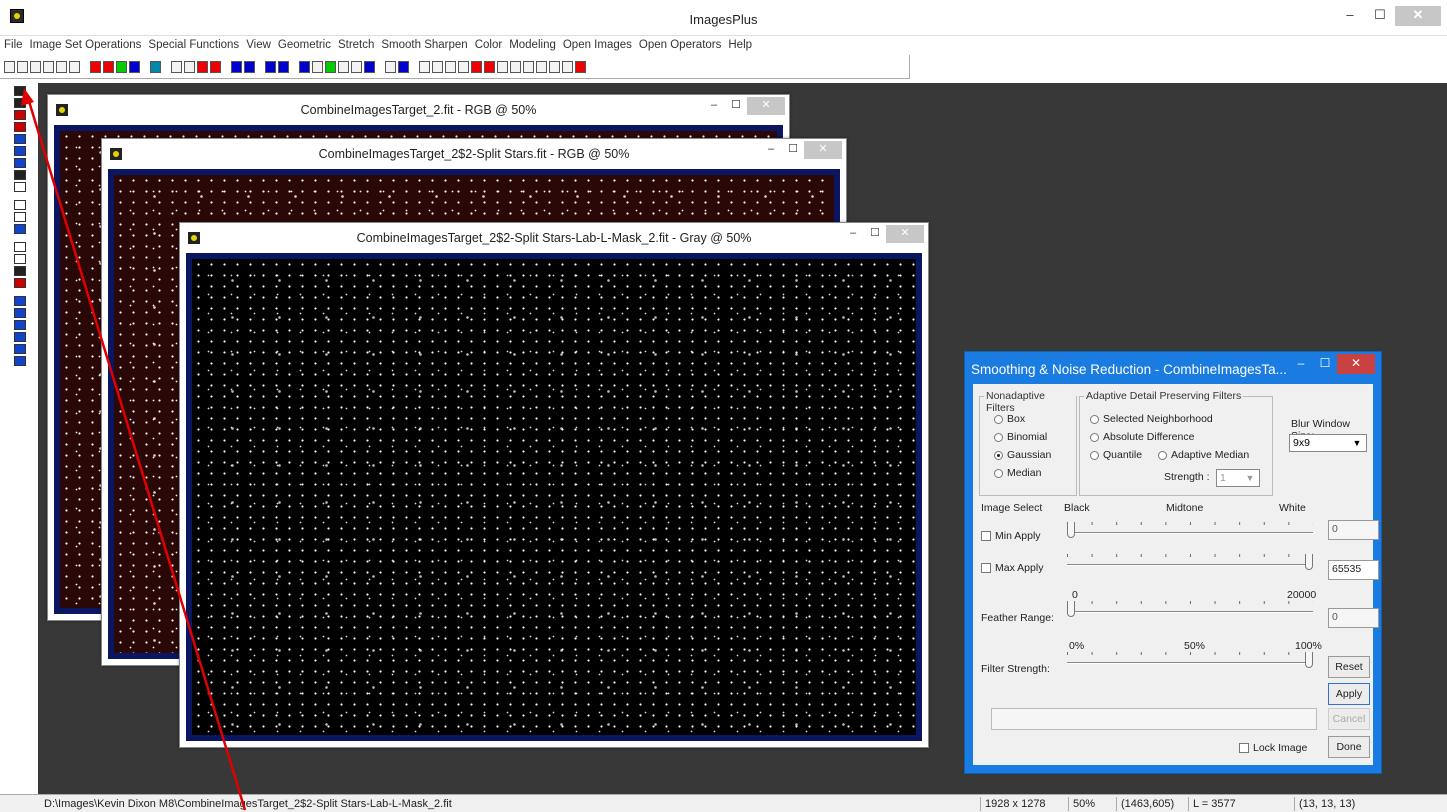 Image resolution: width=1447 pixels, height=812 pixels. Describe the element at coordinates (270, 66) in the screenshot. I see `dots-icon` at that location.